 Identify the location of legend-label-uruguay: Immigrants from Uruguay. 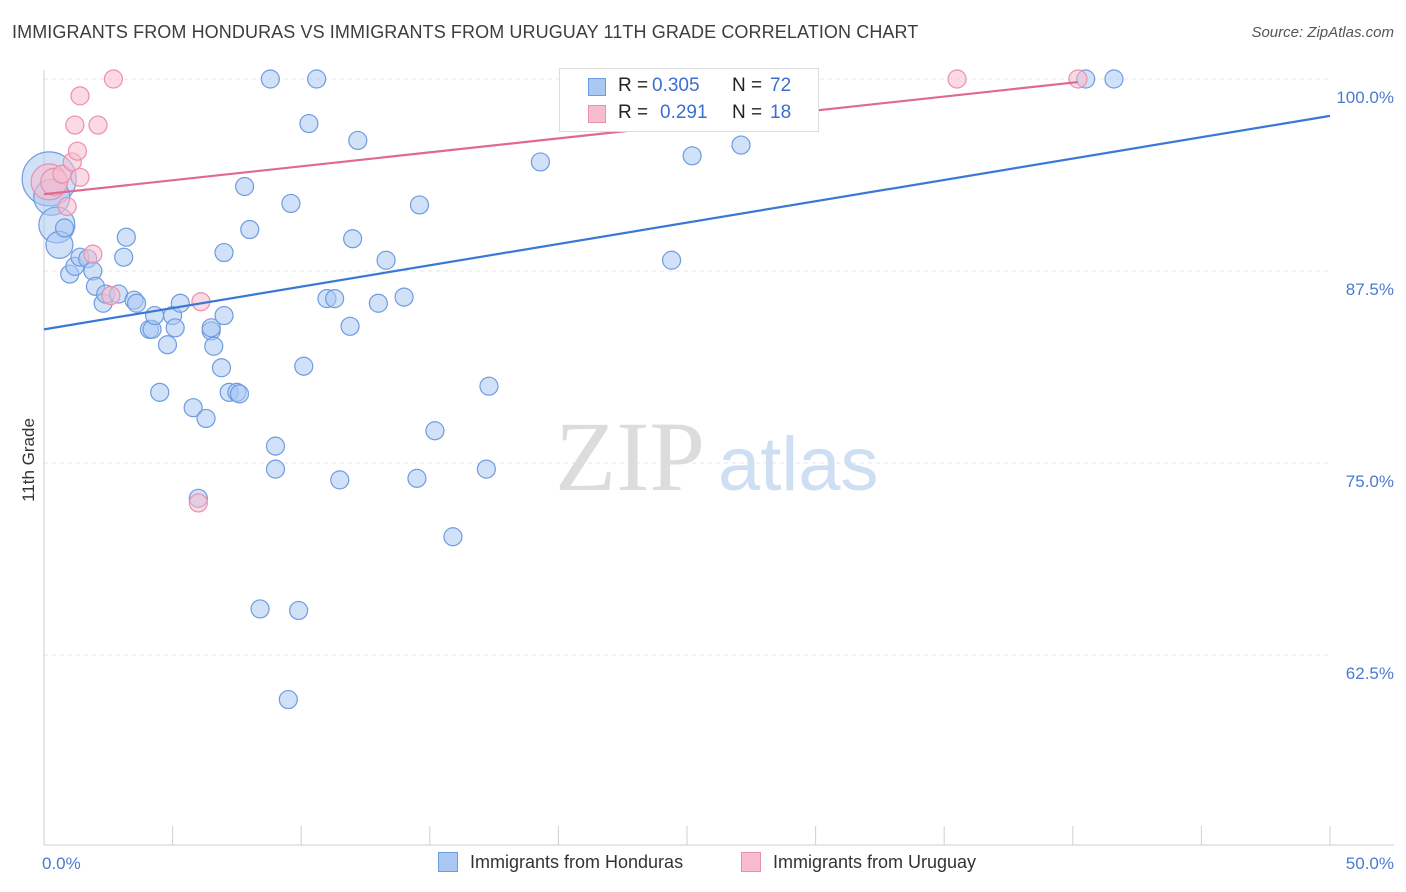
(875, 862).